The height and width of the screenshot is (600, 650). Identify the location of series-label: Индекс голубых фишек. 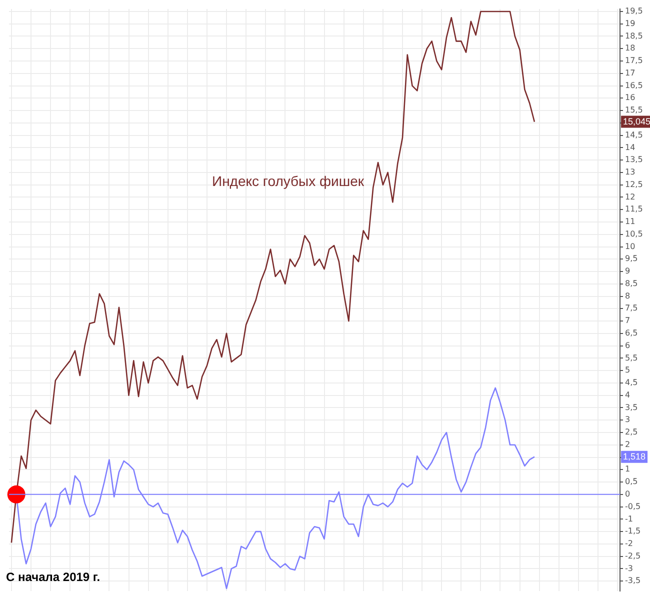
(288, 180).